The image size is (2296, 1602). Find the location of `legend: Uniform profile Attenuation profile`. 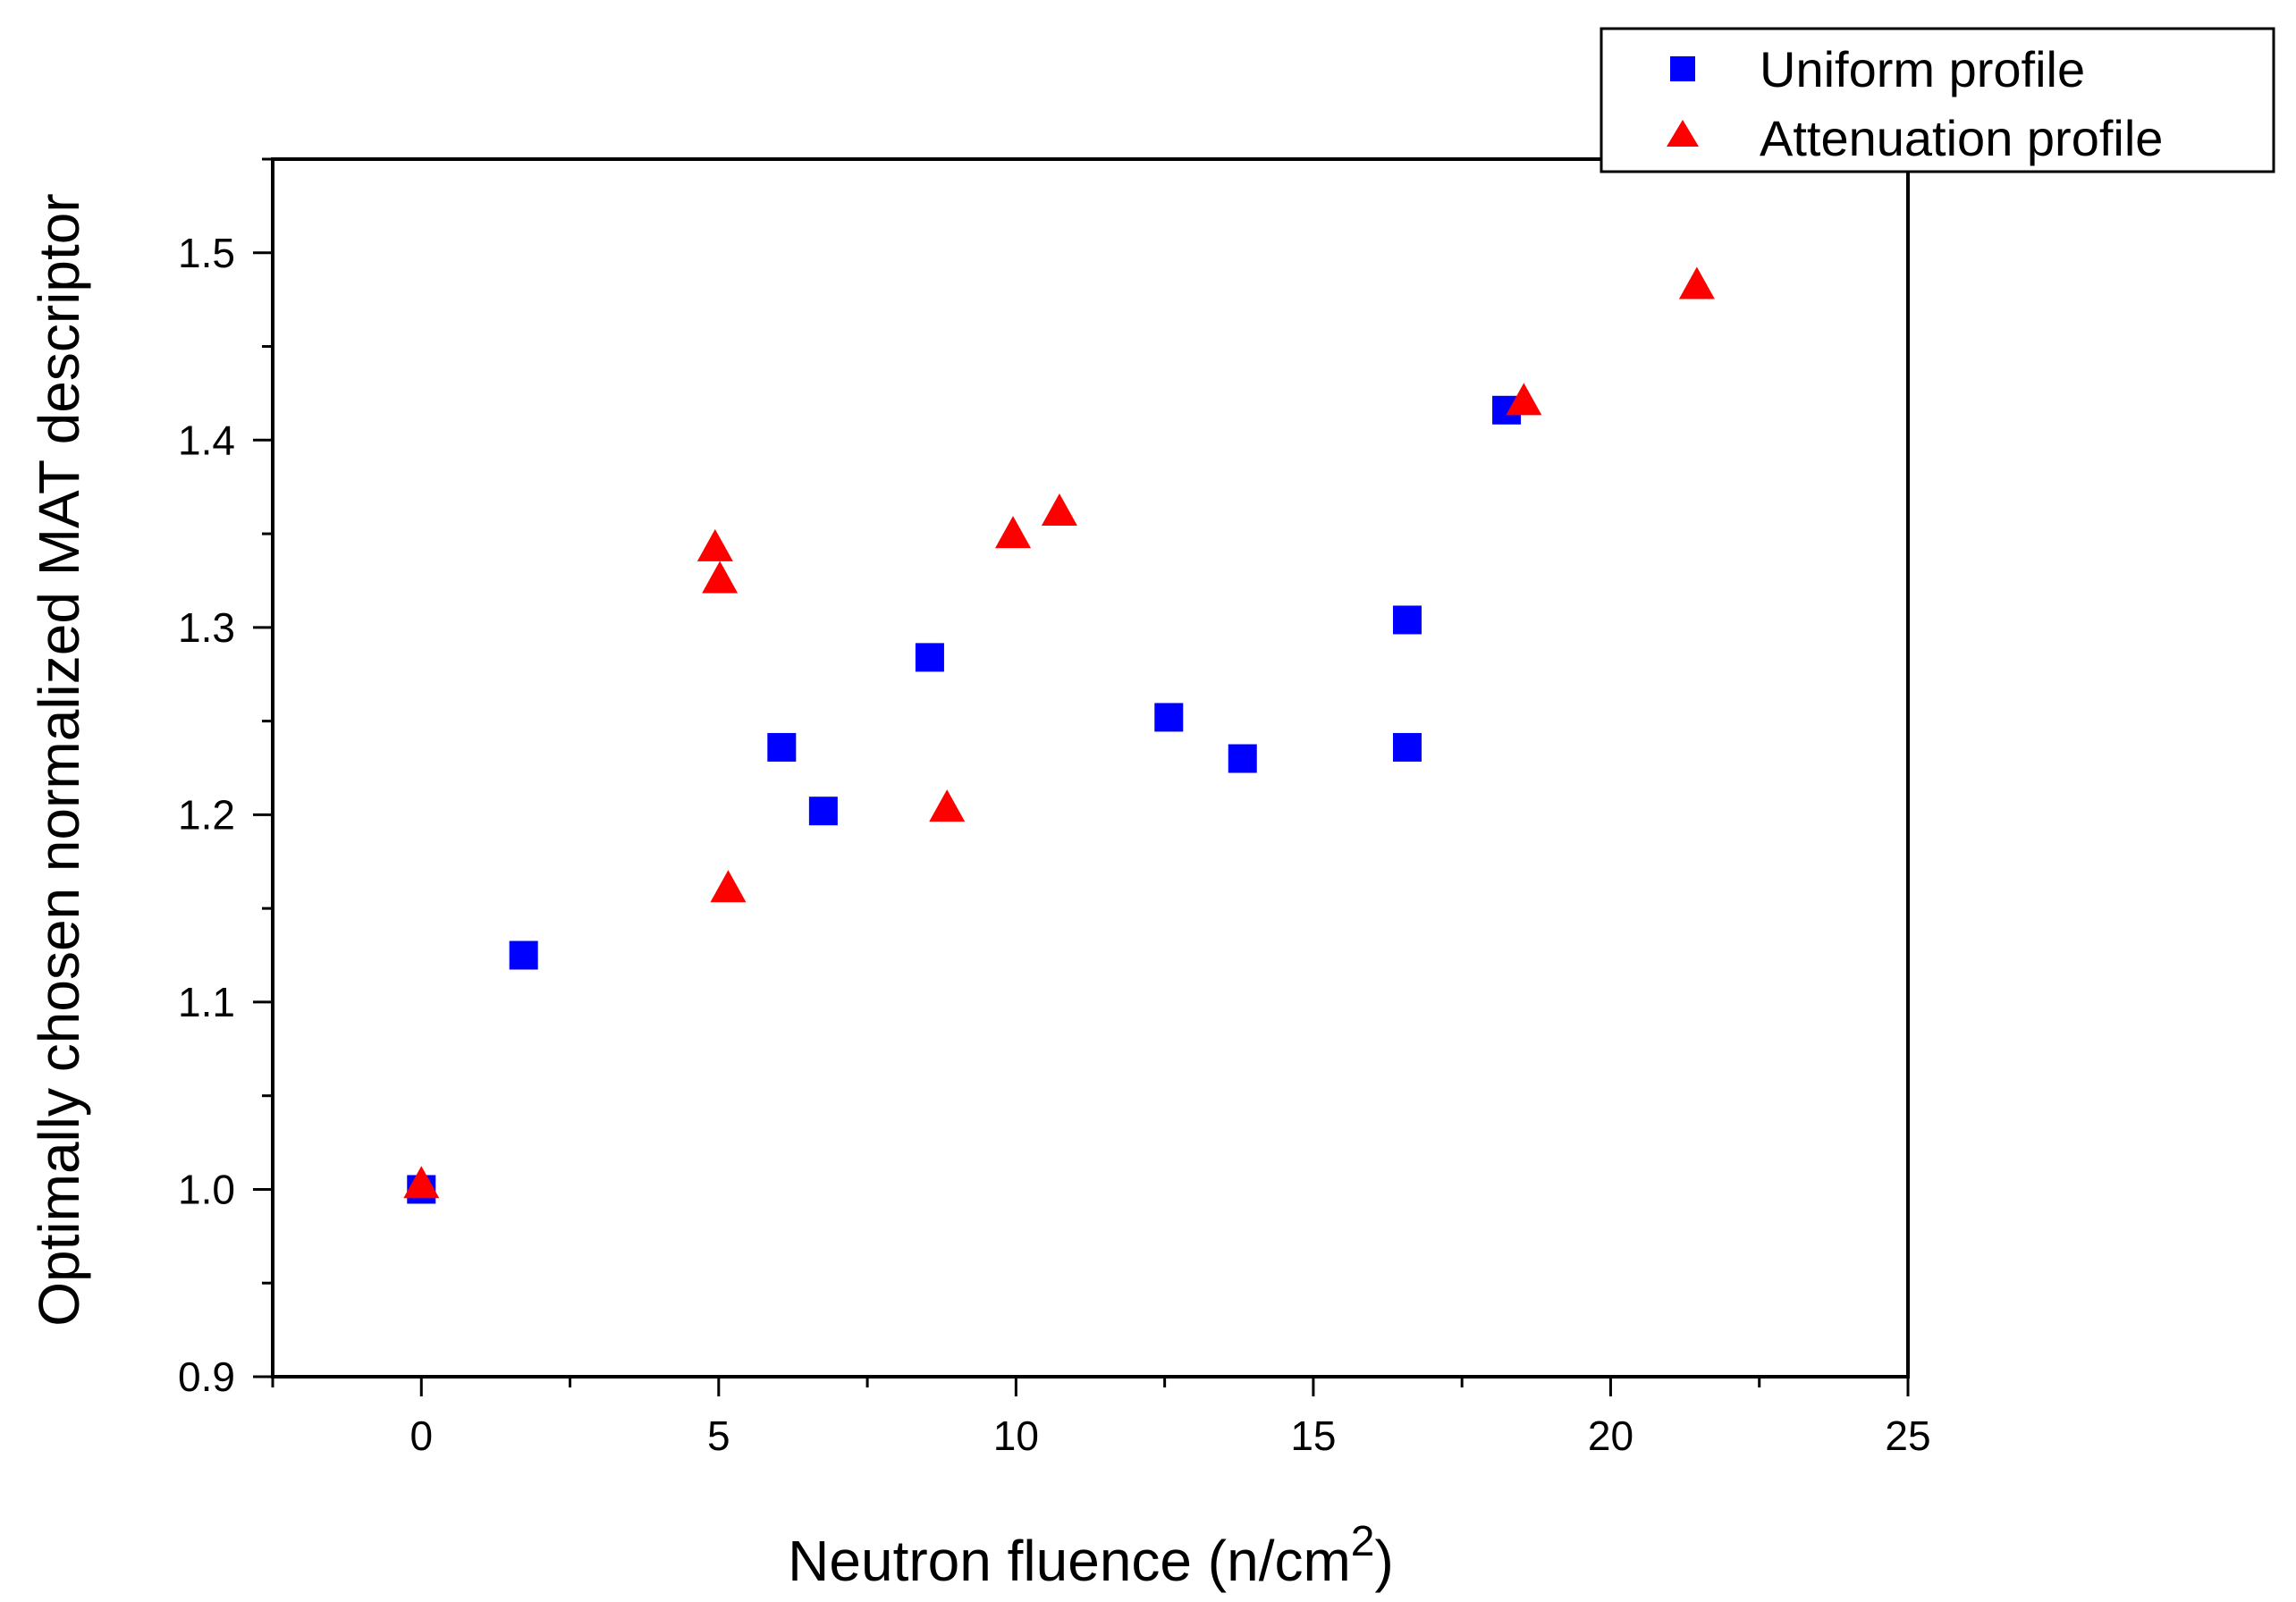

legend: Uniform profile Attenuation profile is located at coordinates (1937, 100).